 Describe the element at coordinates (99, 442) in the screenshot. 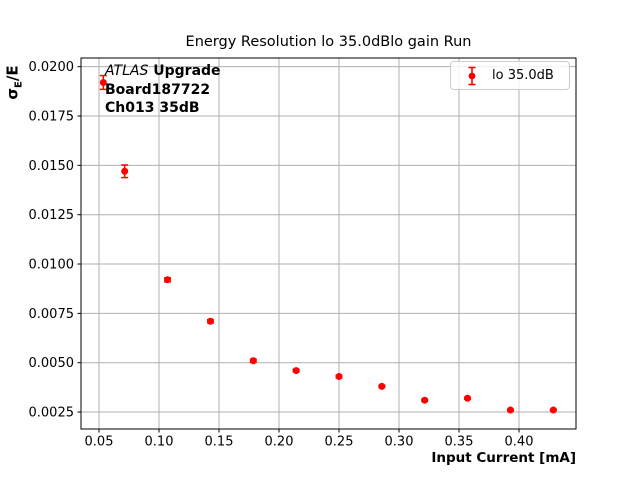

I see `x-tick-label: 0.05` at that location.